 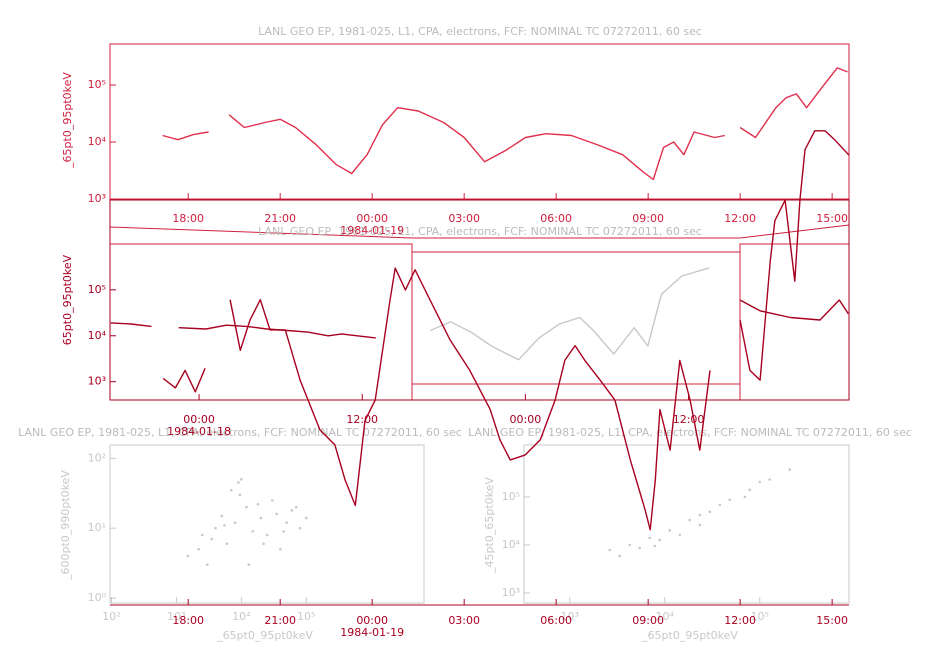 I want to click on y-axis-label: _65pt0_95pt0keV, so click(x=67, y=120).